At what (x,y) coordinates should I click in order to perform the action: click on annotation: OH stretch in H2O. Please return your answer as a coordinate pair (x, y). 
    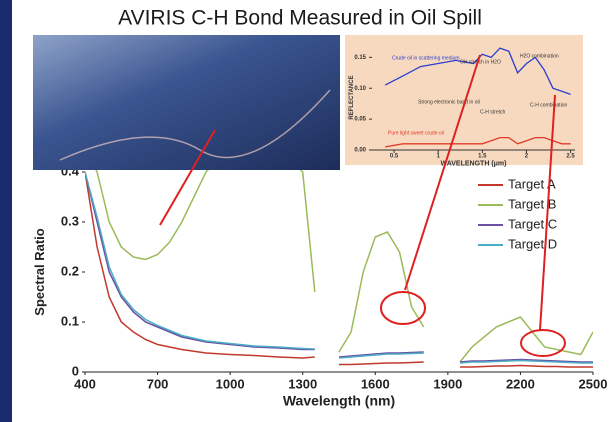
    Looking at the image, I should click on (480, 62).